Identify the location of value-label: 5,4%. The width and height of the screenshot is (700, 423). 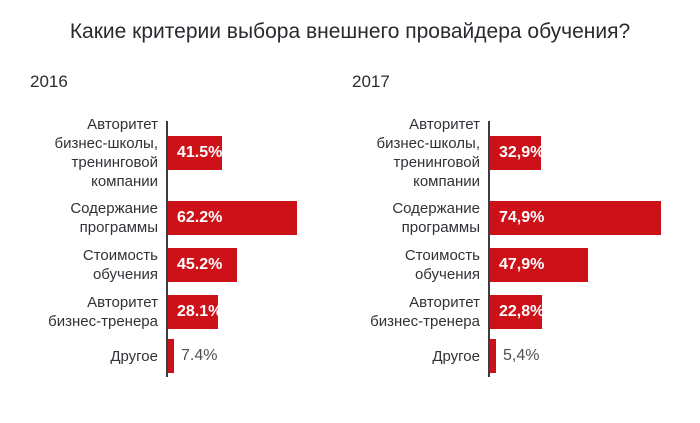
(521, 355).